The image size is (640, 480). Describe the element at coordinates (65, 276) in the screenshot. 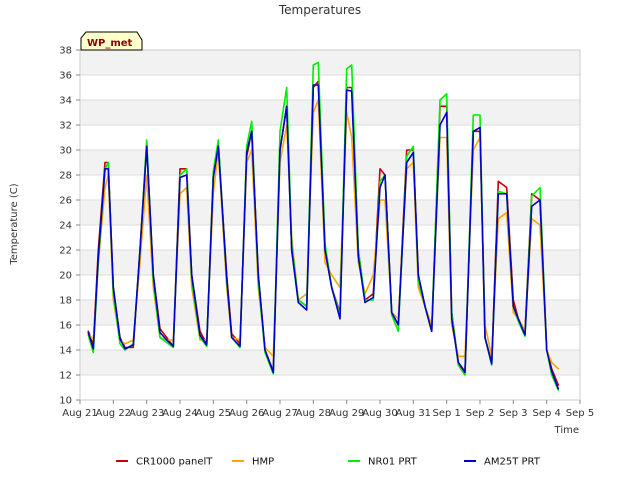

I see `y-tick-label: 20` at that location.